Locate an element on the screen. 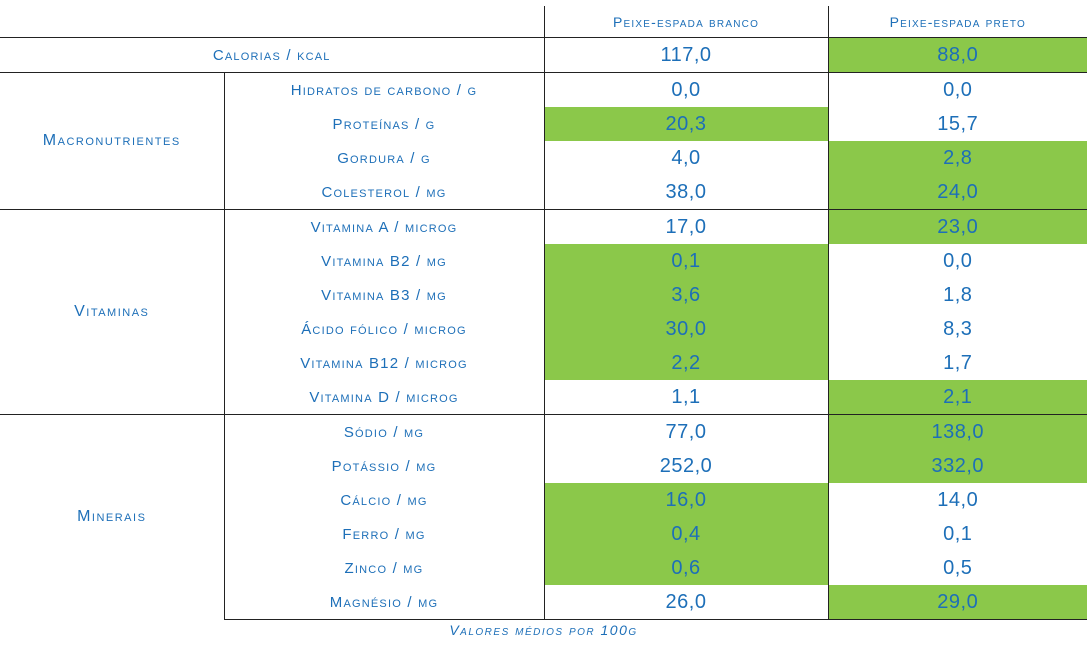 This screenshot has width=1087, height=660. table-row: Ácido fólico / microg 30,0 8,3 is located at coordinates (543, 329).